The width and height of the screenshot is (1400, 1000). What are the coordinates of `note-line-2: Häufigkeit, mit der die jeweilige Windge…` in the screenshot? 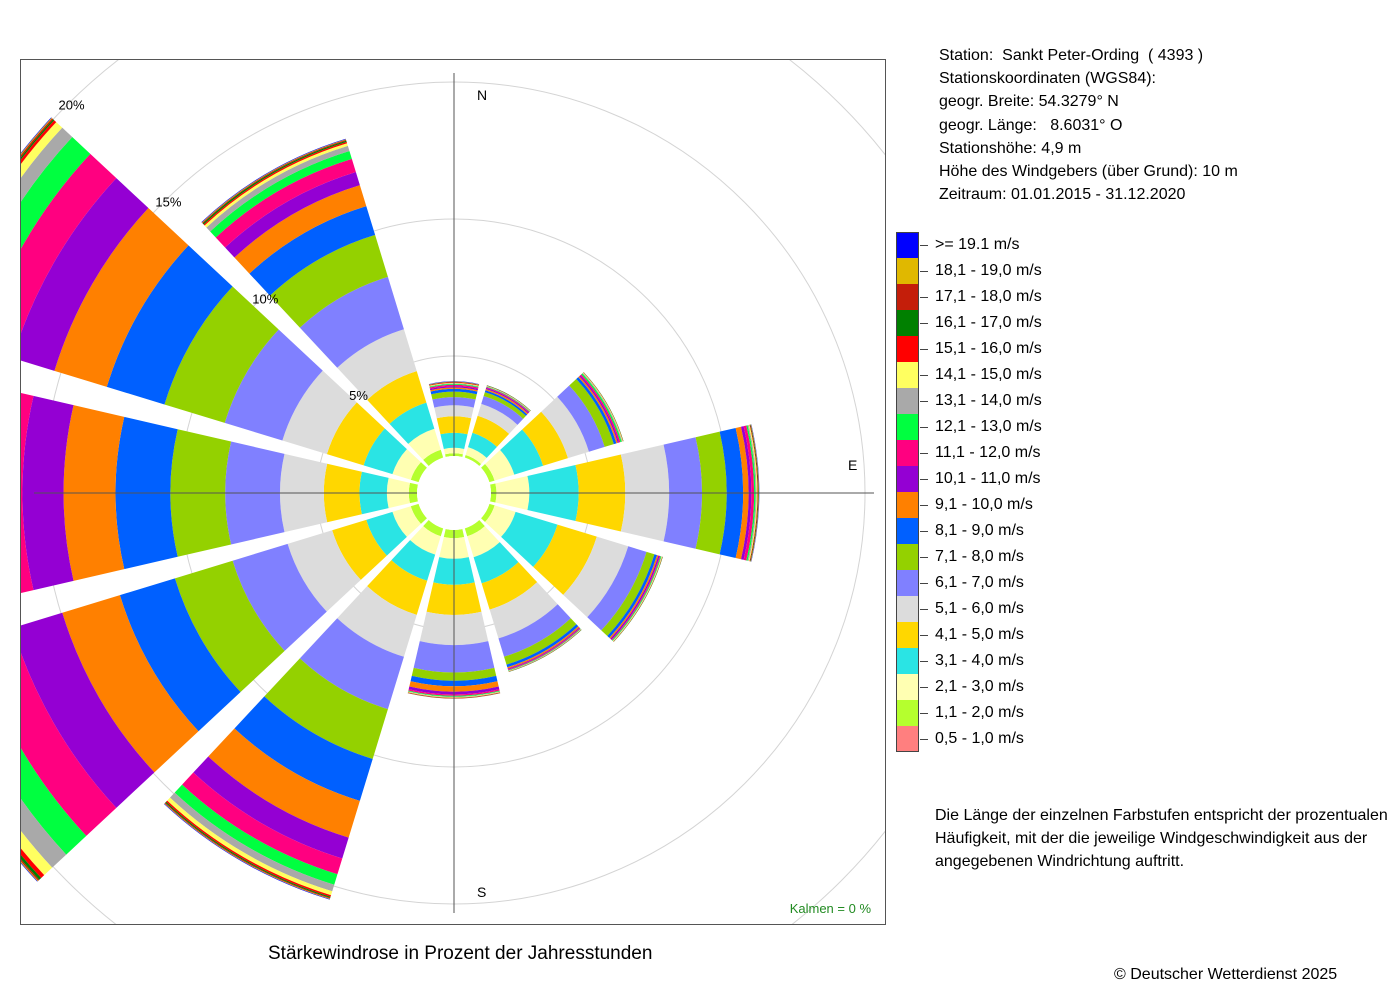 It's located at (1151, 838).